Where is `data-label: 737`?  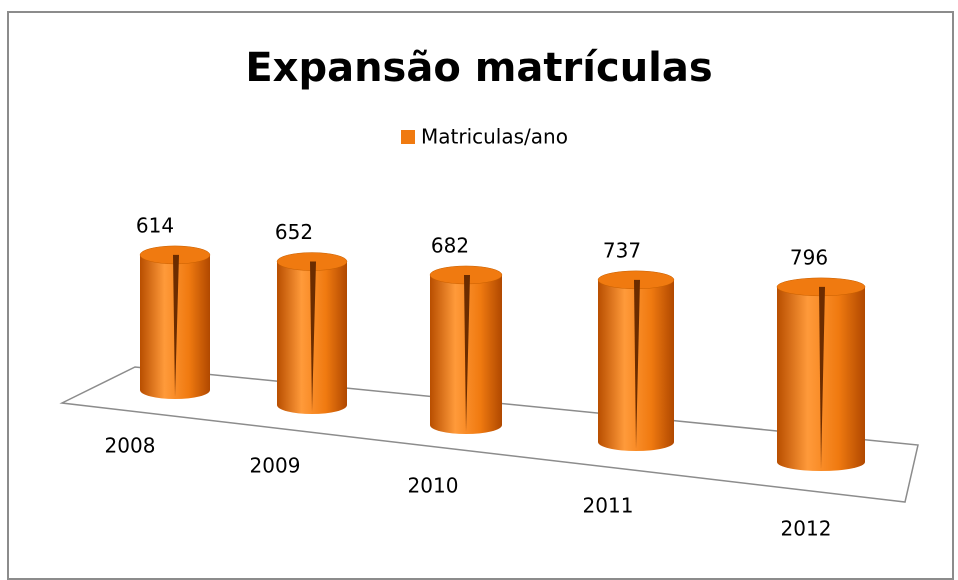
data-label: 737 is located at coordinates (622, 250).